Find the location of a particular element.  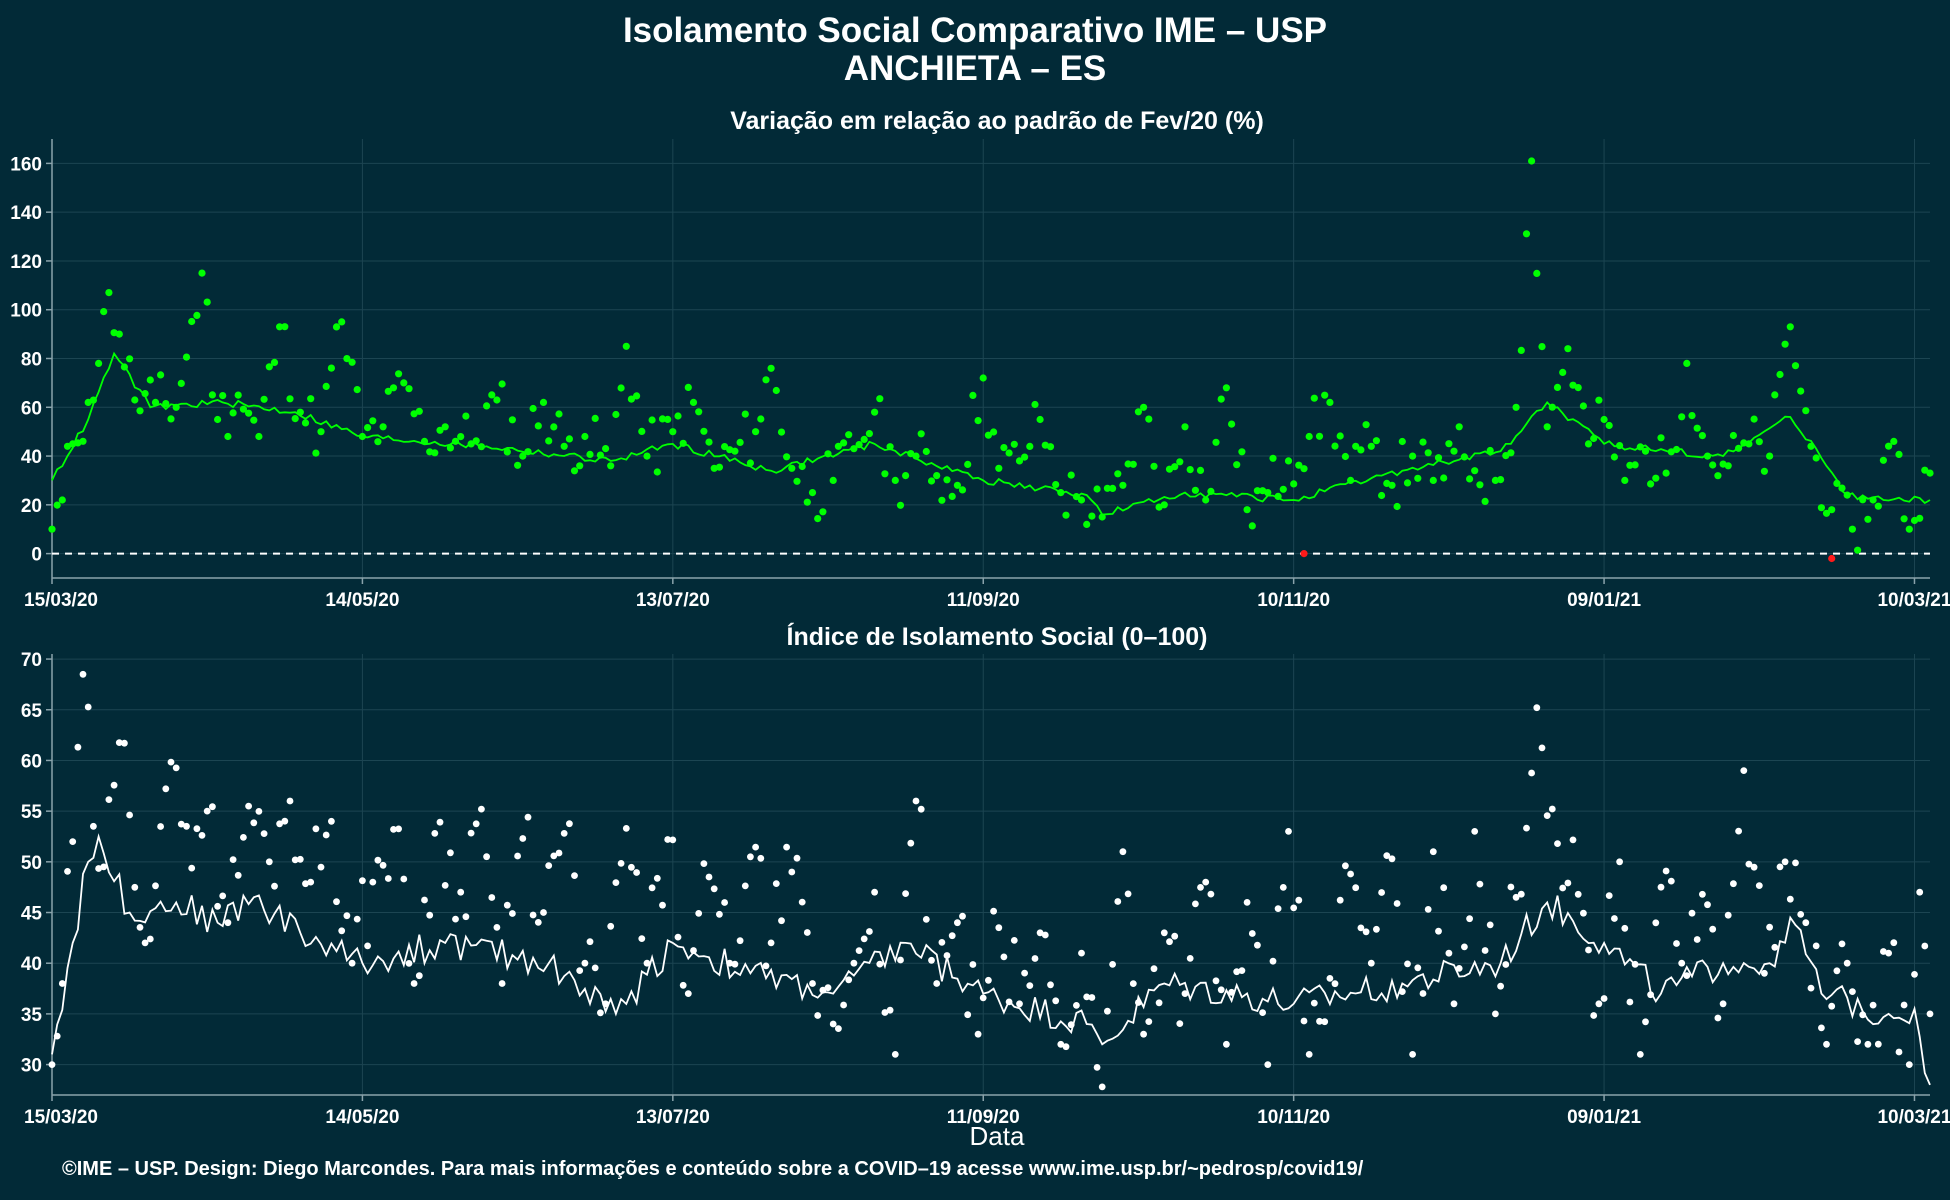

y-tick-label: 100 is located at coordinates (26, 311).